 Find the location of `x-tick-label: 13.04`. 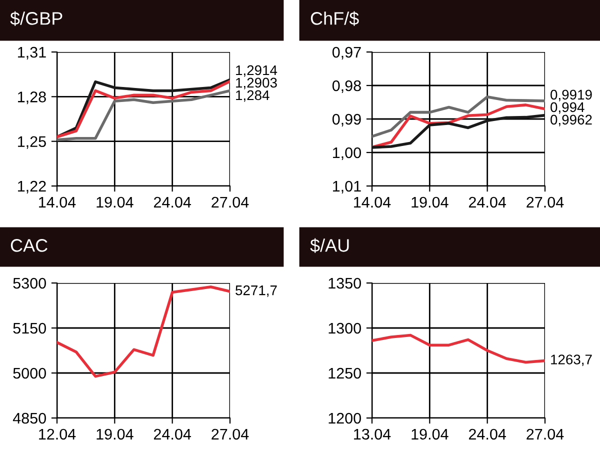

x-tick-label: 13.04 is located at coordinates (372, 434).